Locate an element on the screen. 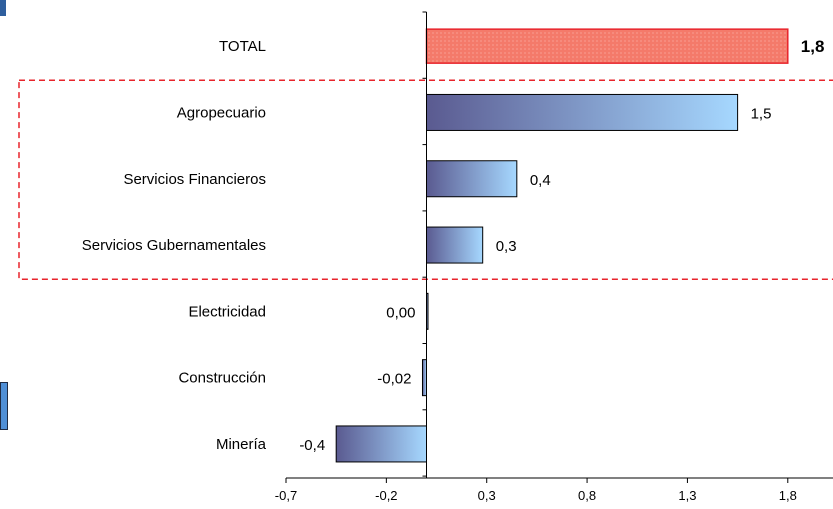  left-edge-accent-top is located at coordinates (3, 8).